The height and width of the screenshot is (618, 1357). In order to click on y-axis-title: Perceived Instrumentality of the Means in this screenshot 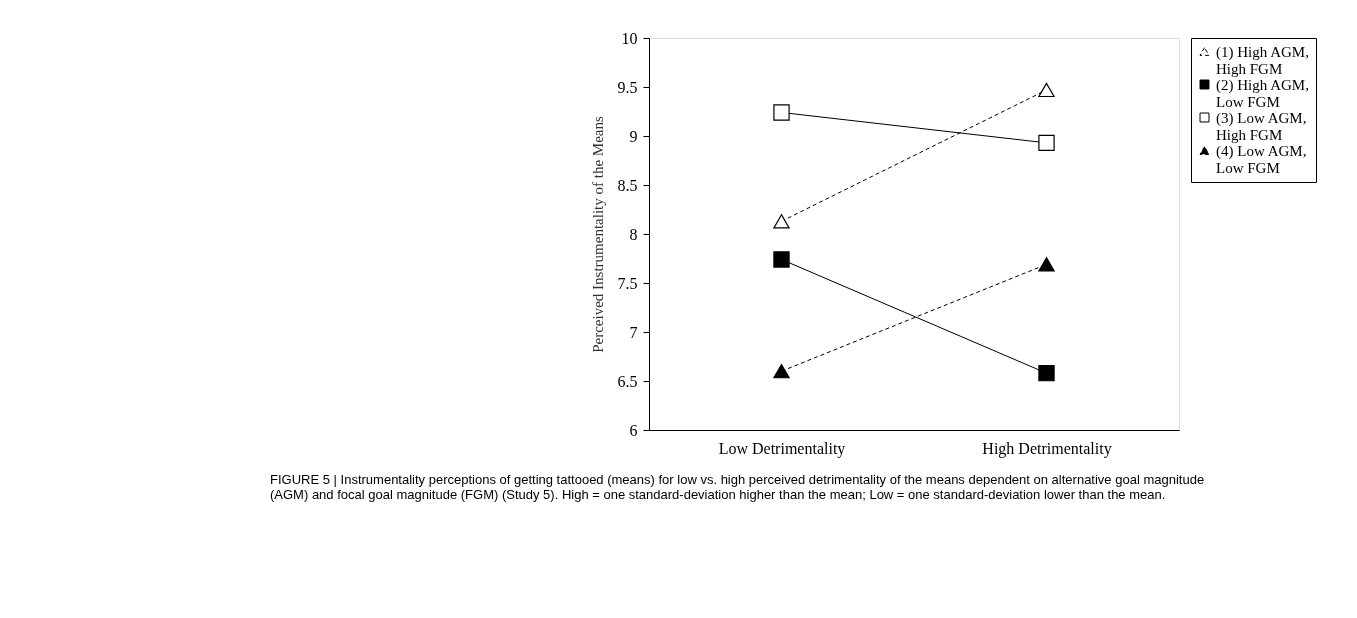, I will do `click(597, 234)`.